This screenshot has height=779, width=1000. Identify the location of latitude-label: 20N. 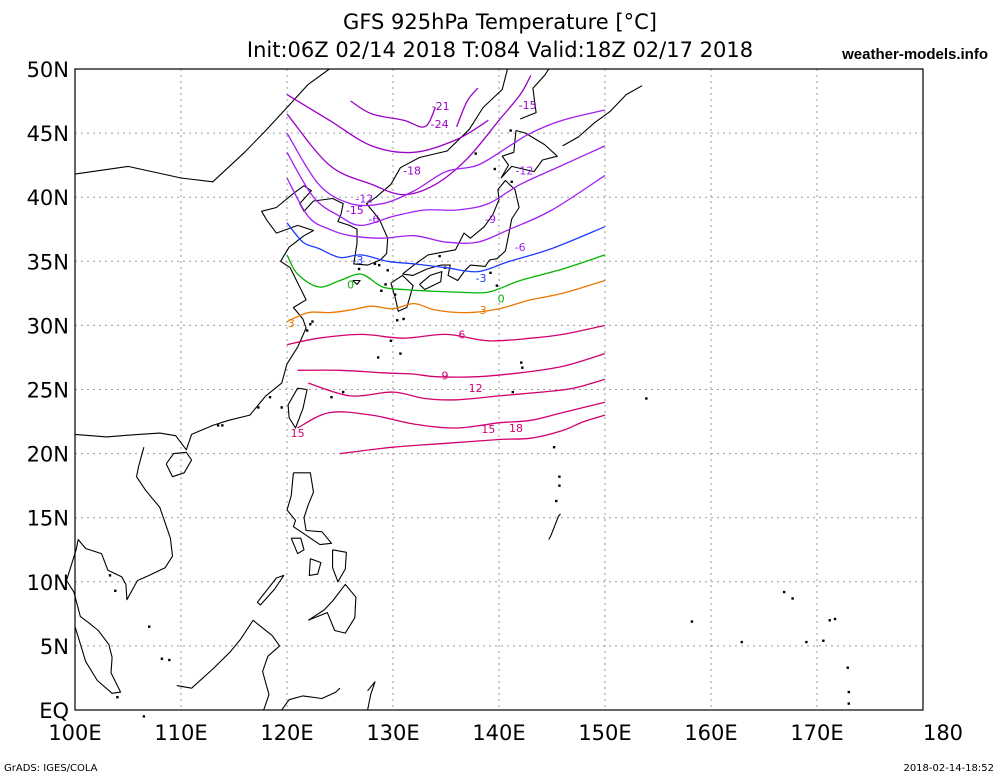
(48, 455).